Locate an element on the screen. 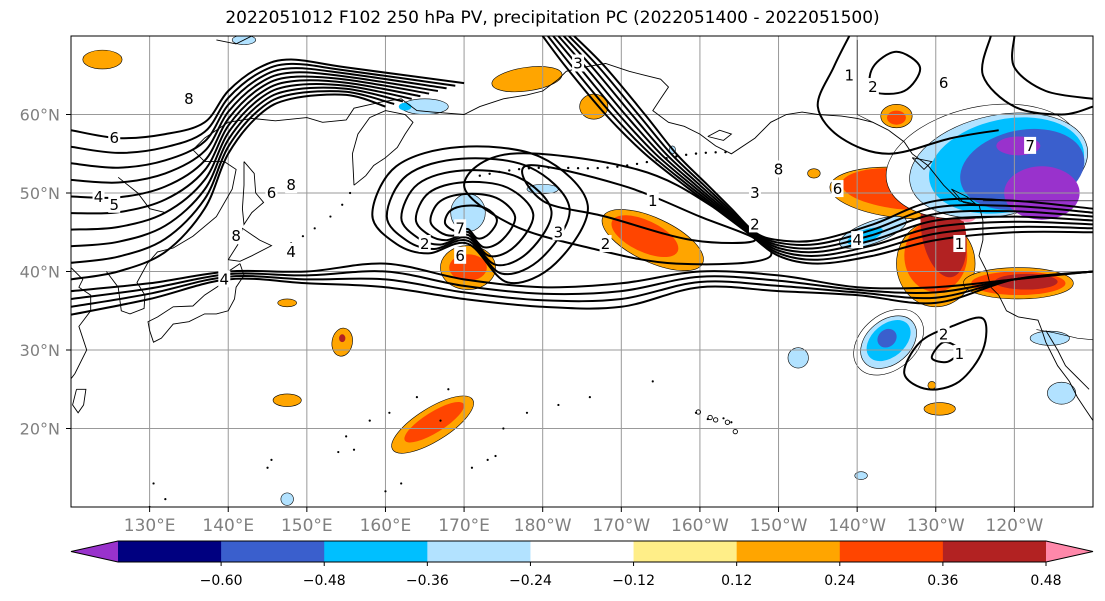 The height and width of the screenshot is (601, 1105). lon-tick-label: 130°E is located at coordinates (150, 526).